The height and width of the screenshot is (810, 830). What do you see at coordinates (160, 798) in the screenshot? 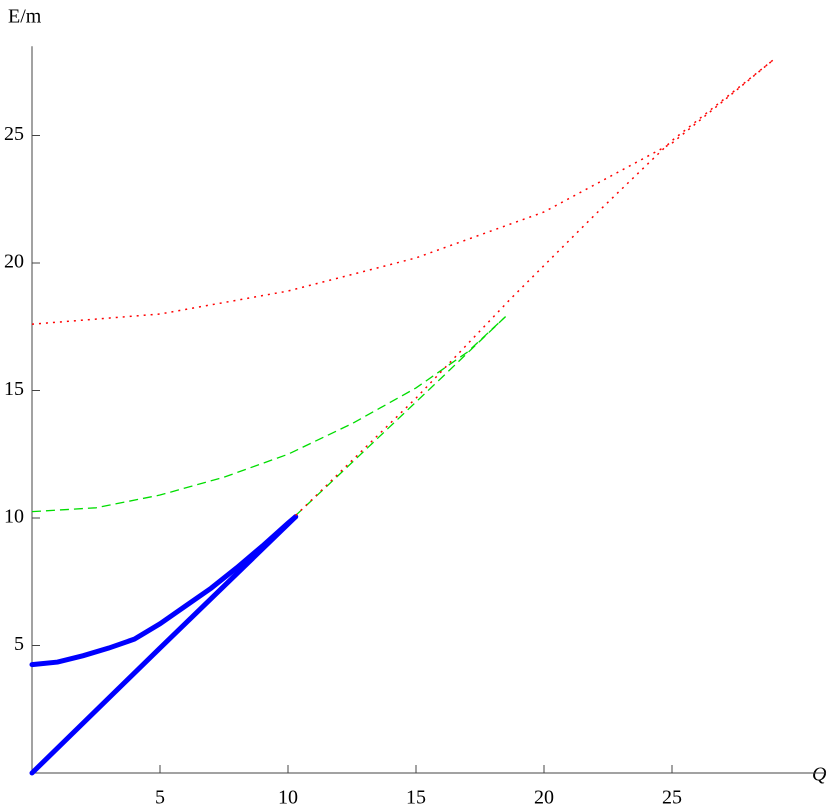
I see `x-tick-label: 5` at bounding box center [160, 798].